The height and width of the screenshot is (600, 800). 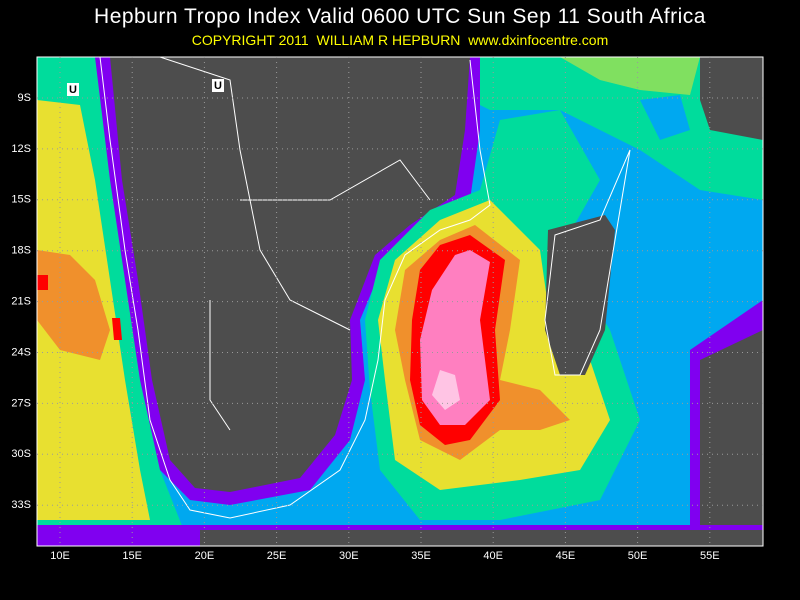 I want to click on lat-label: 33S, so click(x=21, y=505).